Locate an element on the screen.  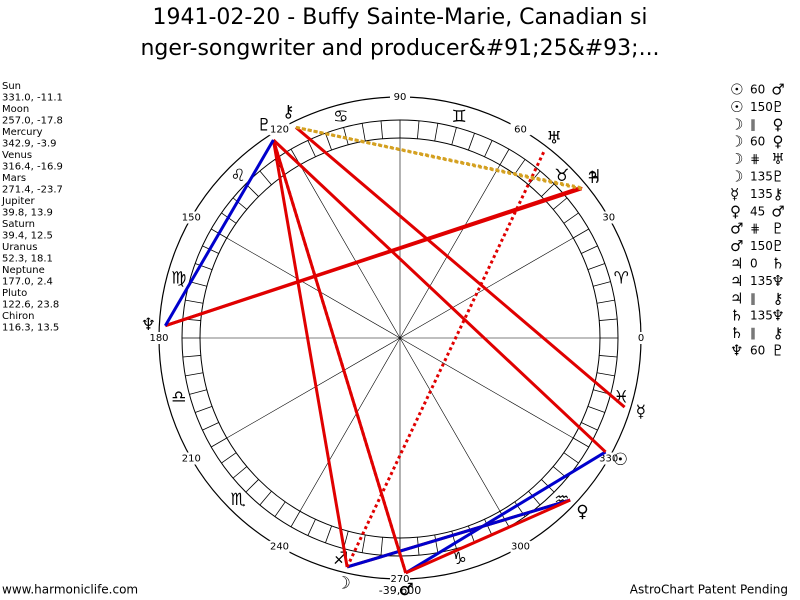
sign-glyph: ♊ is located at coordinates (459, 117).